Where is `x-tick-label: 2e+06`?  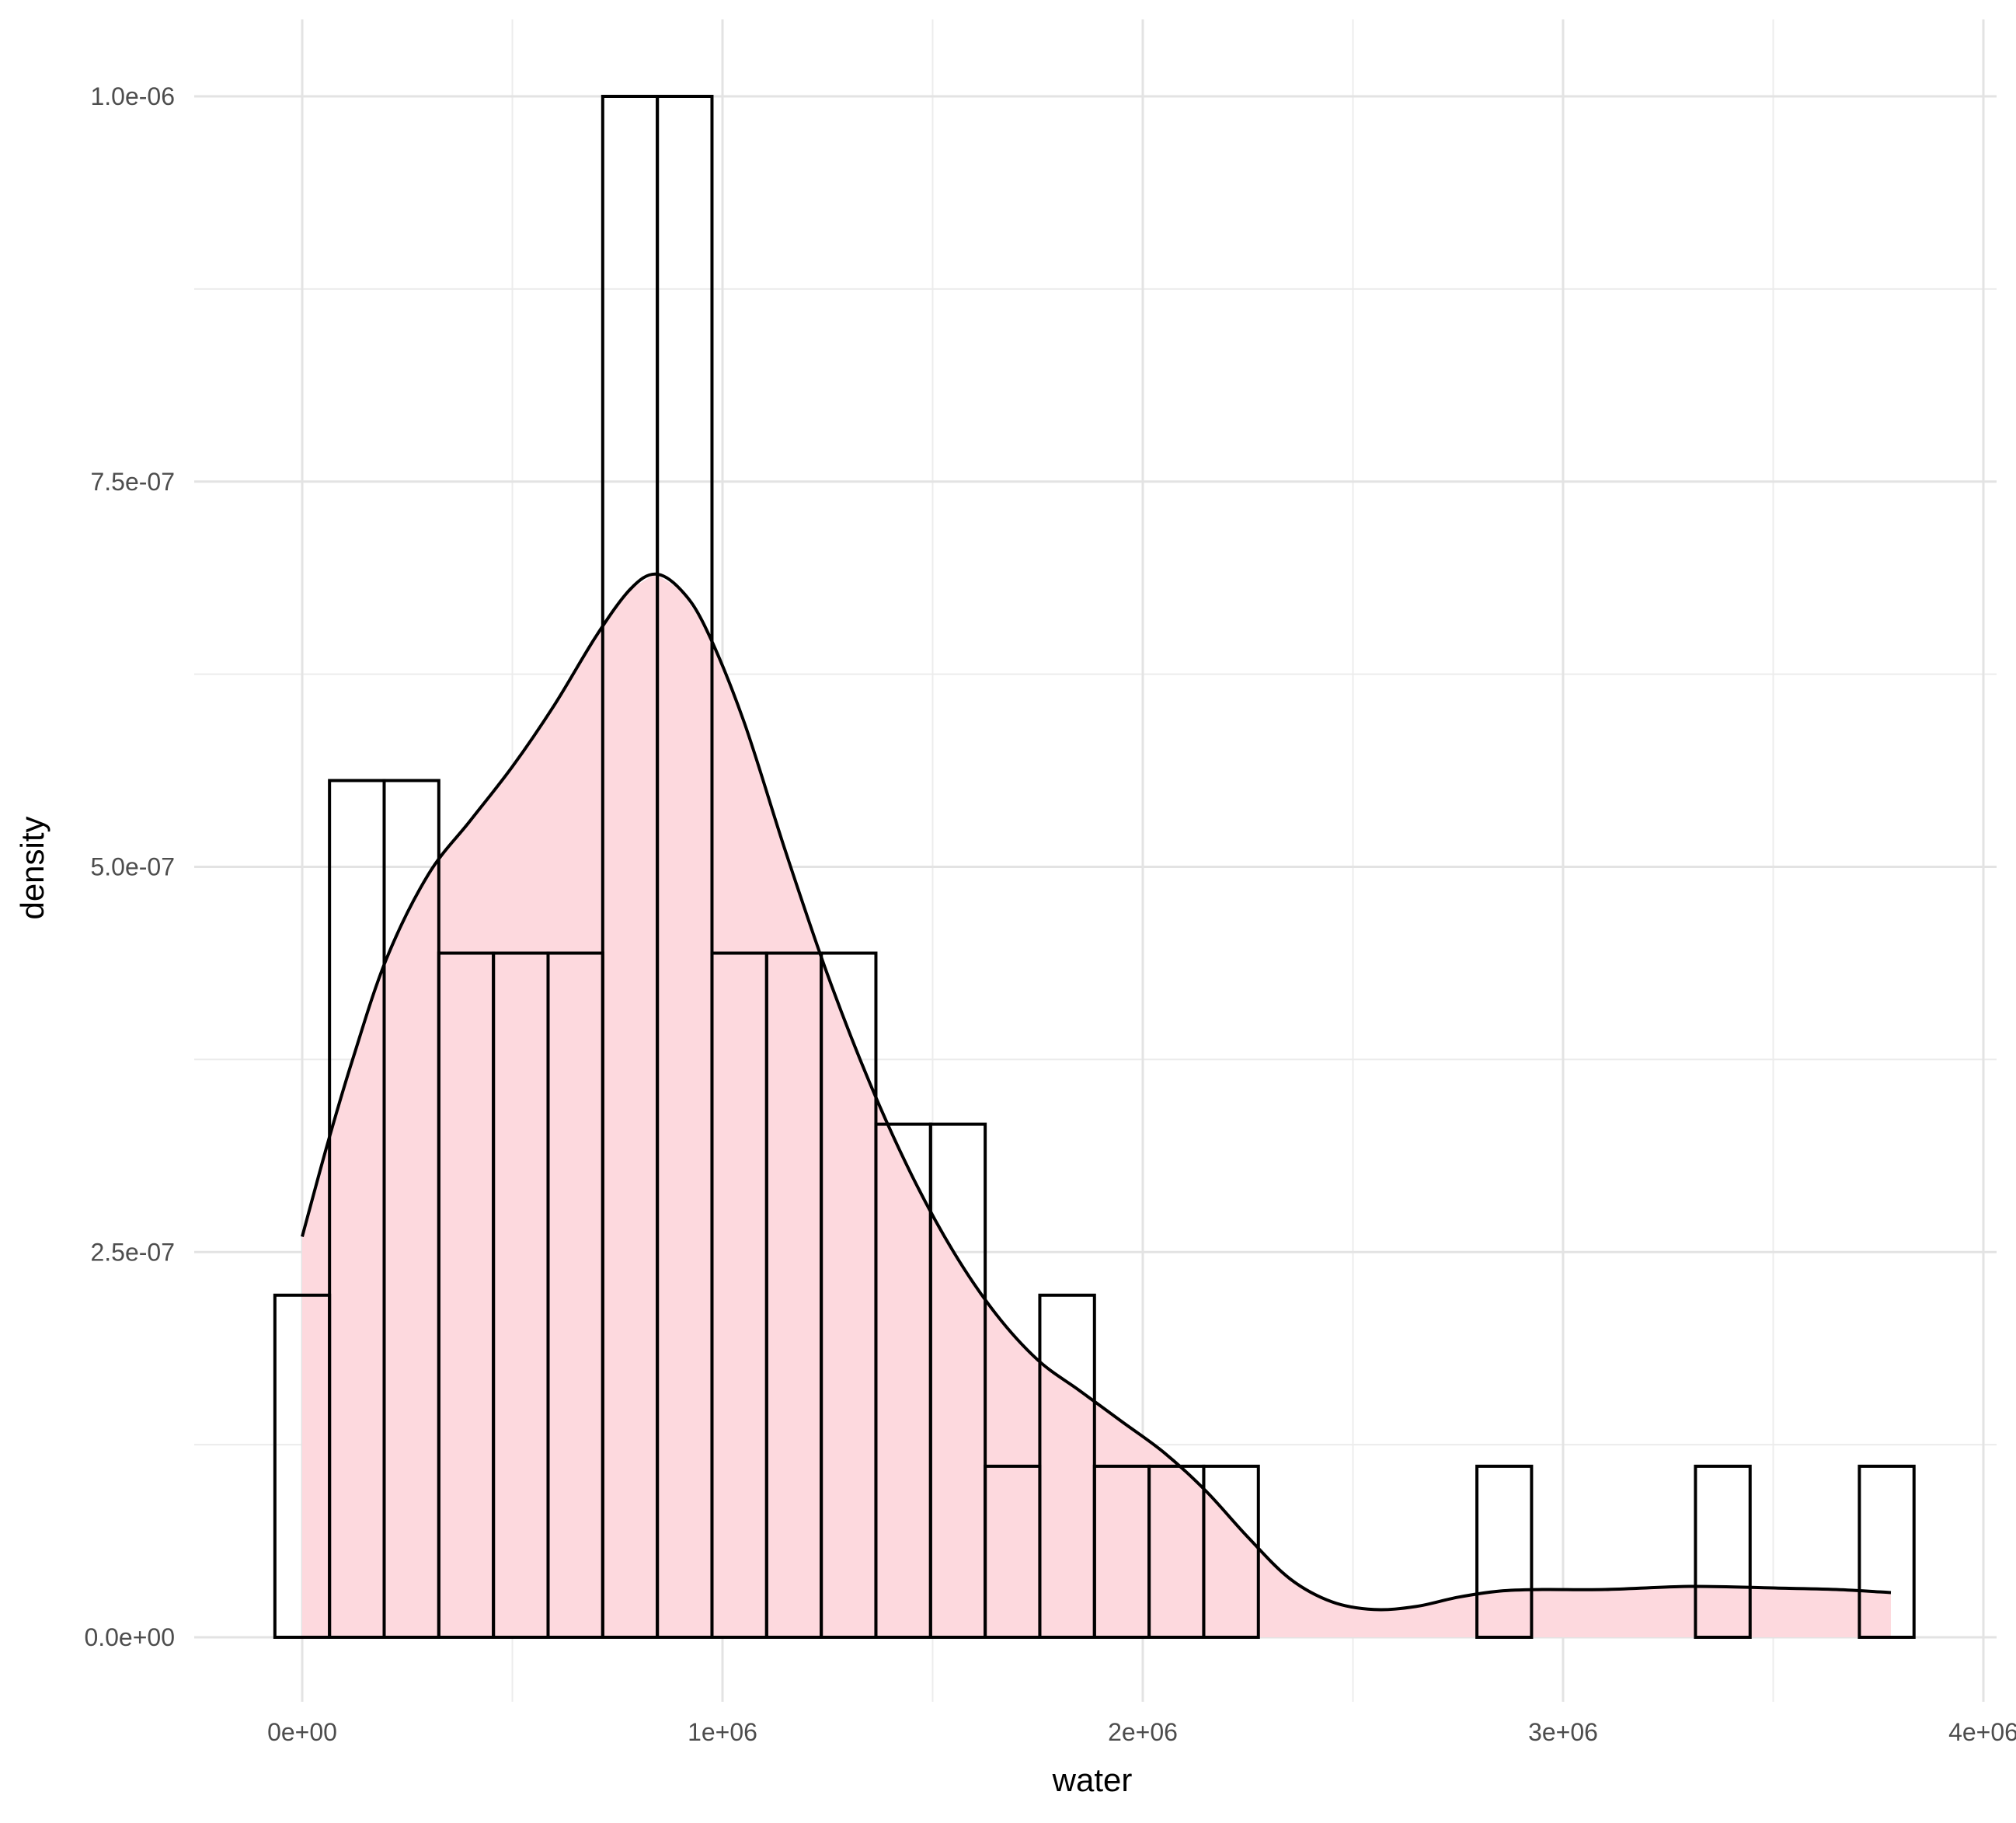
x-tick-label: 2e+06 is located at coordinates (1143, 1732).